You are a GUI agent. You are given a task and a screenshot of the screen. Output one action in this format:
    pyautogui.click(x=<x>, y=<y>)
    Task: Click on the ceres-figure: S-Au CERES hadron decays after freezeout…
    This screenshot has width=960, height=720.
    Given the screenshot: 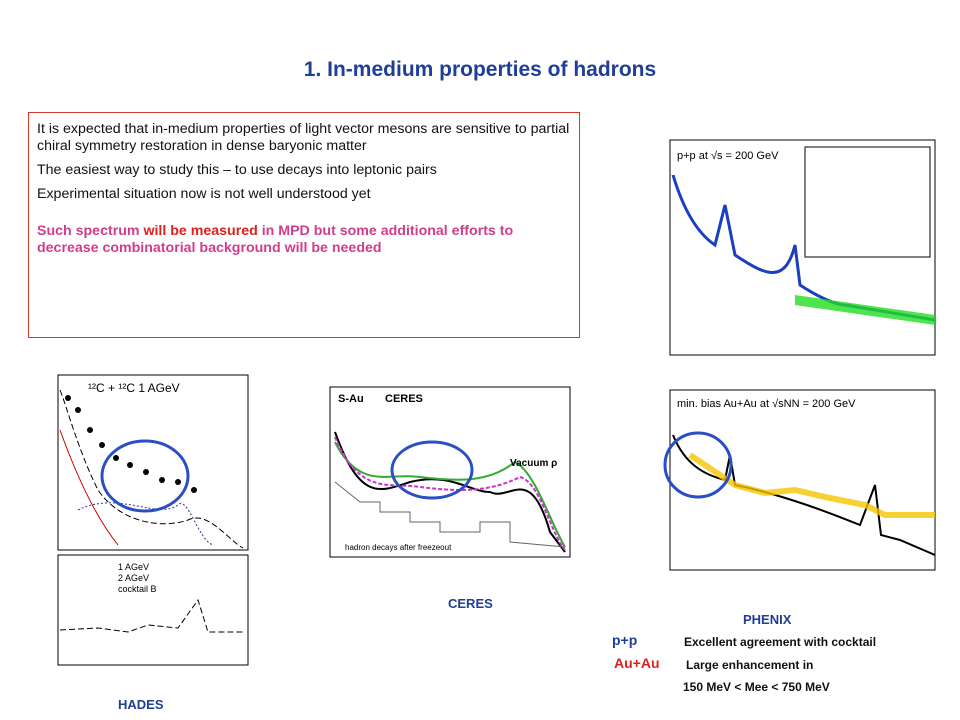 What is the action you would take?
    pyautogui.click(x=450, y=472)
    